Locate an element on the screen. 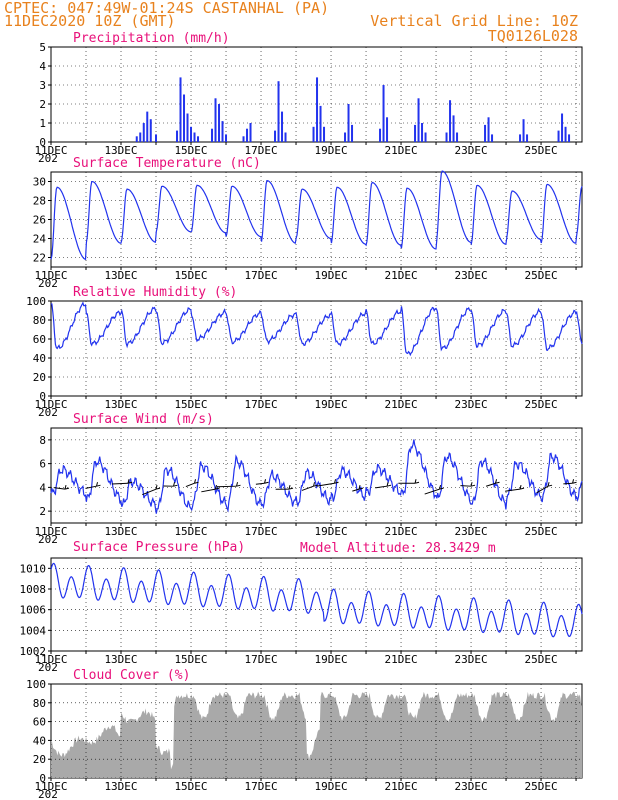  rh-xtick-label: 21DEC is located at coordinates (400, 404).